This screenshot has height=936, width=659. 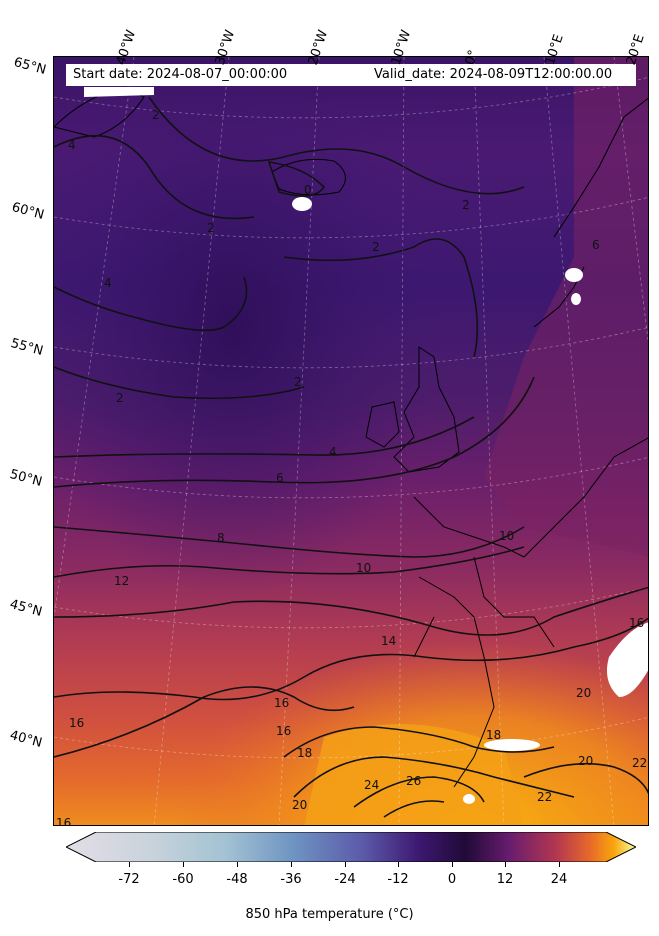 What do you see at coordinates (308, 177) in the screenshot?
I see `iceland-coast` at bounding box center [308, 177].